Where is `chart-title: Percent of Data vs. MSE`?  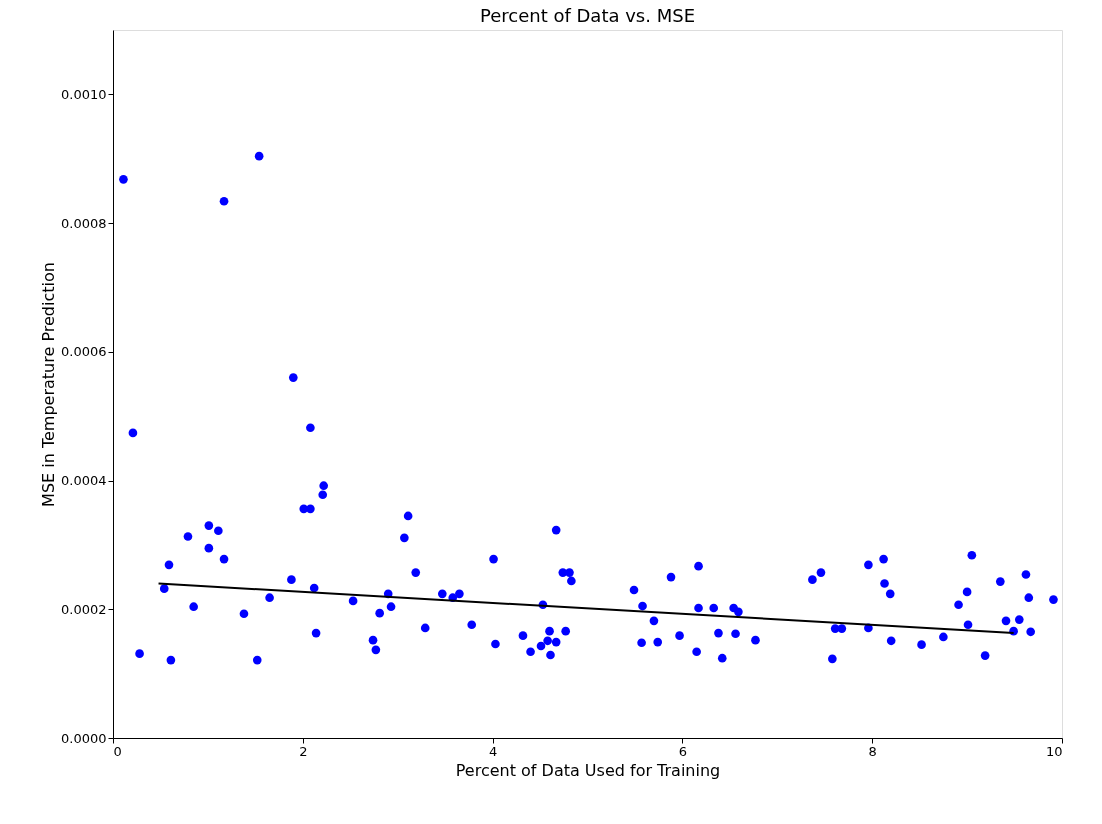
chart-title: Percent of Data vs. MSE is located at coordinates (587, 15).